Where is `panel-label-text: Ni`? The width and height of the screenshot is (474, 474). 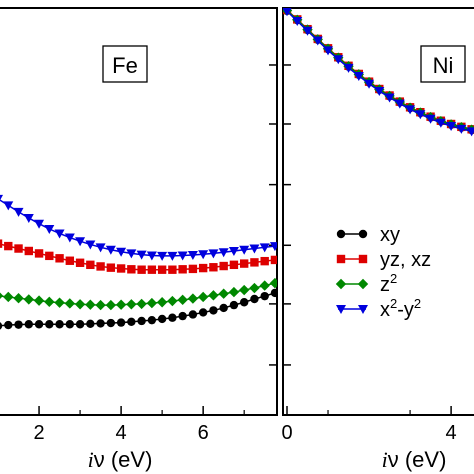
panel-label-text: Ni is located at coordinates (443, 65).